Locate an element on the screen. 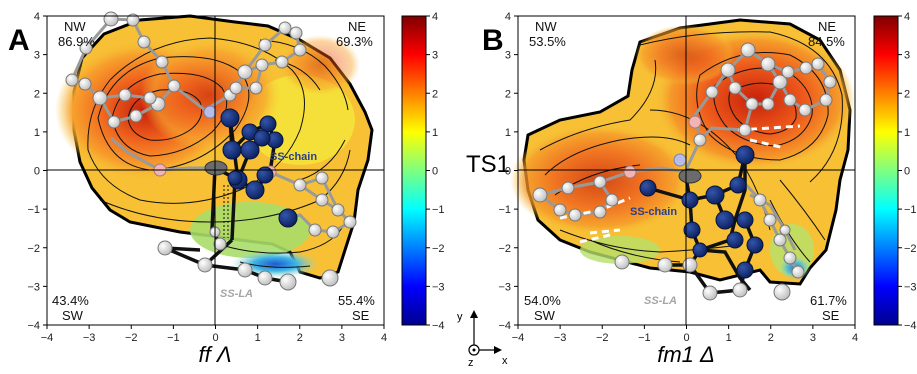  panel-a-sw-value: 43.4% is located at coordinates (70, 300).